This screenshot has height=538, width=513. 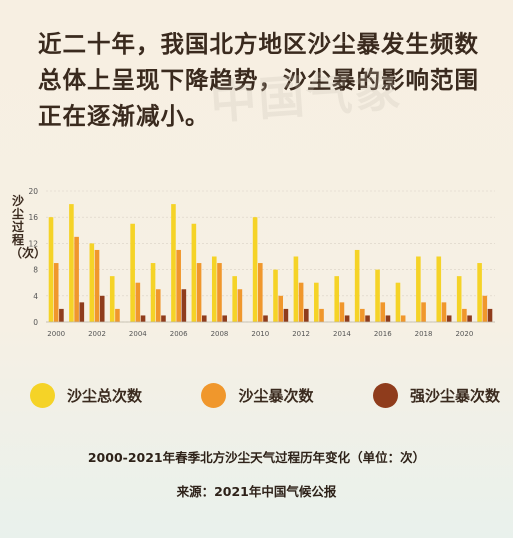 What do you see at coordinates (342, 334) in the screenshot?
I see `x-tick-label: 2014` at bounding box center [342, 334].